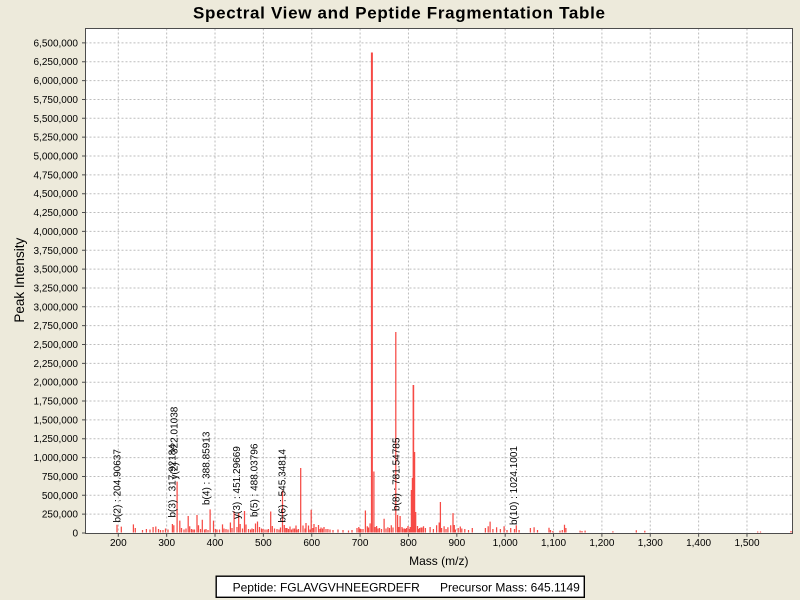 This screenshot has width=800, height=600. Describe the element at coordinates (56, 119) in the screenshot. I see `svg-text: 5,500,000` at that location.